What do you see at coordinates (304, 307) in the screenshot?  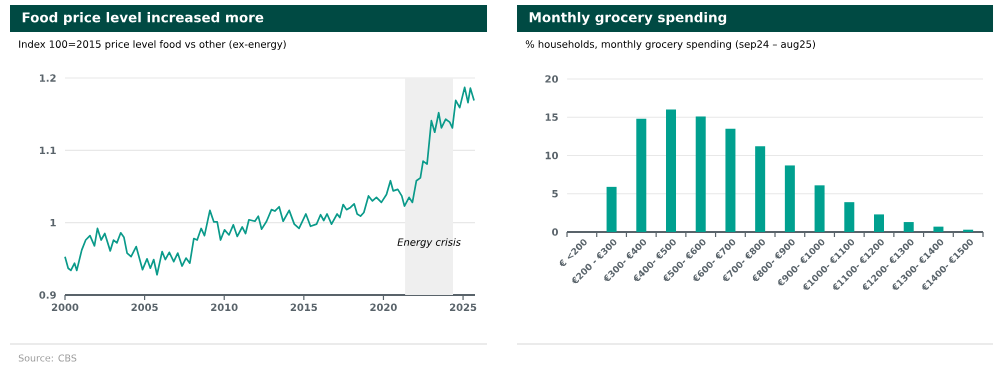 I see `x-tick-label: 2015` at bounding box center [304, 307].